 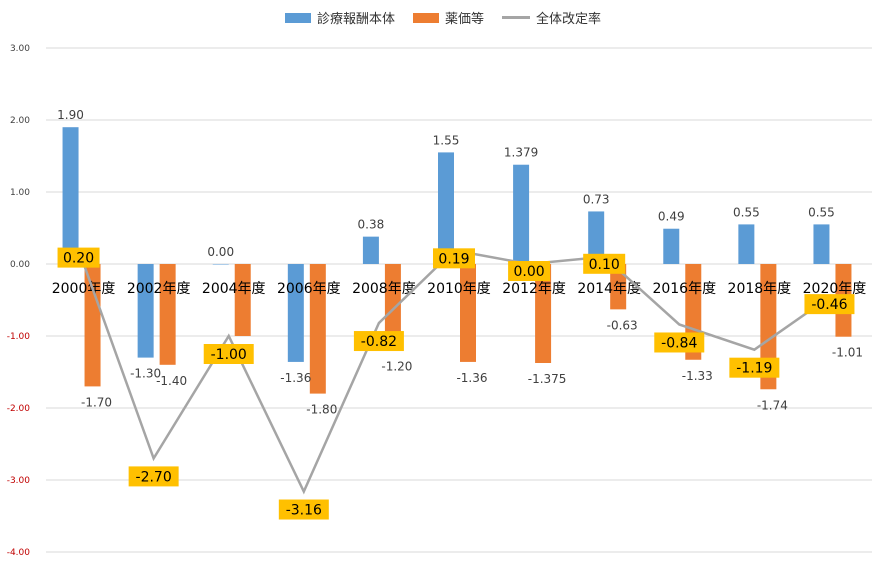 What do you see at coordinates (321, 410) in the screenshot?
I see `bar-label-yakka: -1.80` at bounding box center [321, 410].